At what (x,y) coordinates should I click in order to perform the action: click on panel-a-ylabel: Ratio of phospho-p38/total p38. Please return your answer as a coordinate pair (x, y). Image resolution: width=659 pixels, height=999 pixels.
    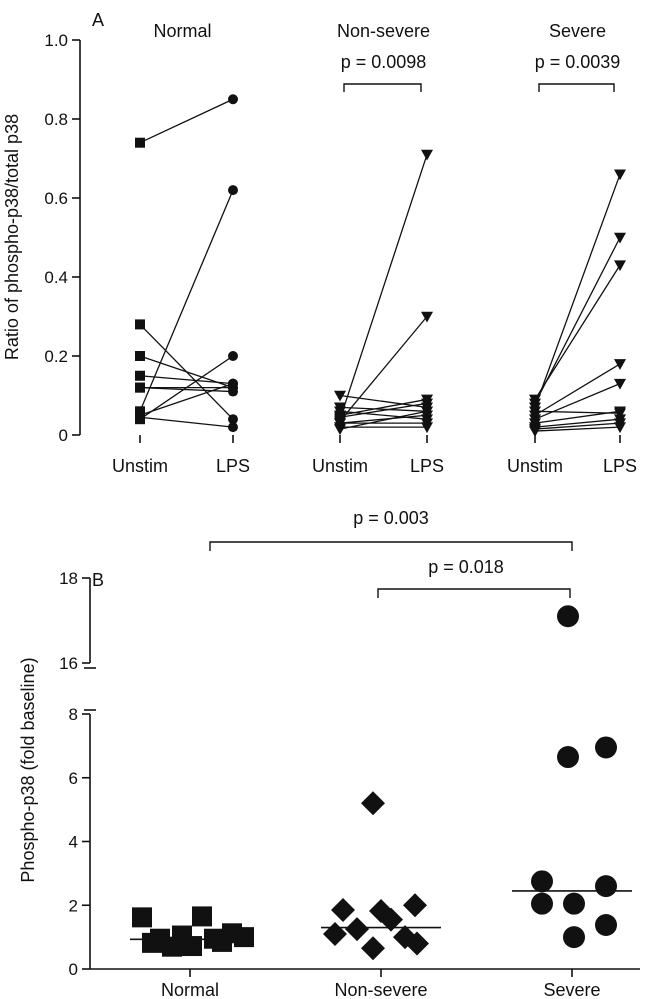
    Looking at the image, I should click on (12, 237).